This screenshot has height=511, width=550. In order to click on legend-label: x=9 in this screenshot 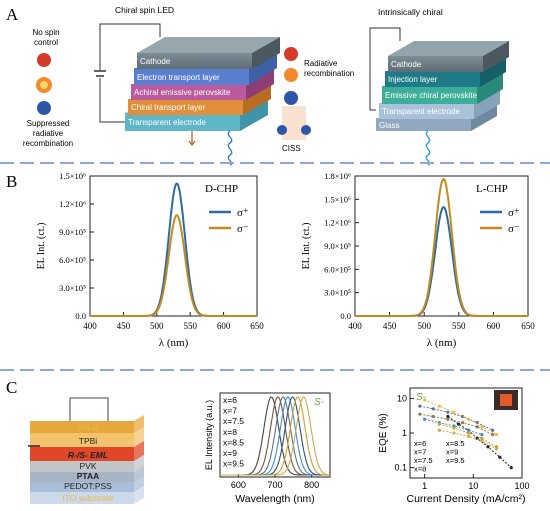, I will do `click(452, 452)`.